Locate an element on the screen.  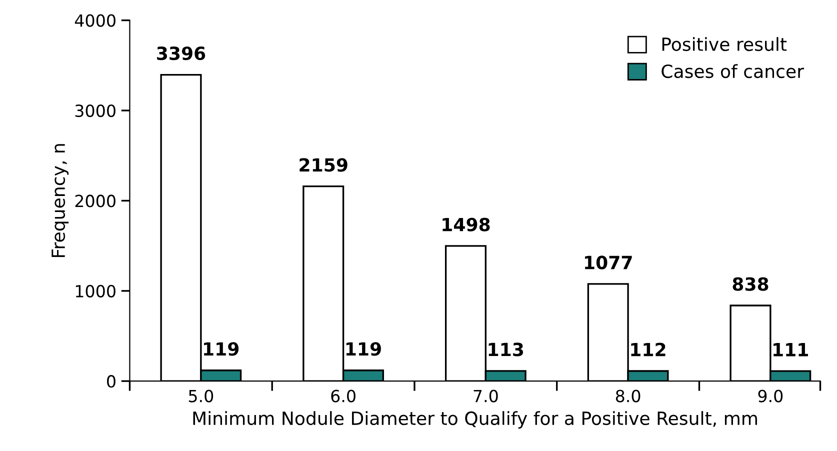
data-label: 1498 is located at coordinates (466, 225).